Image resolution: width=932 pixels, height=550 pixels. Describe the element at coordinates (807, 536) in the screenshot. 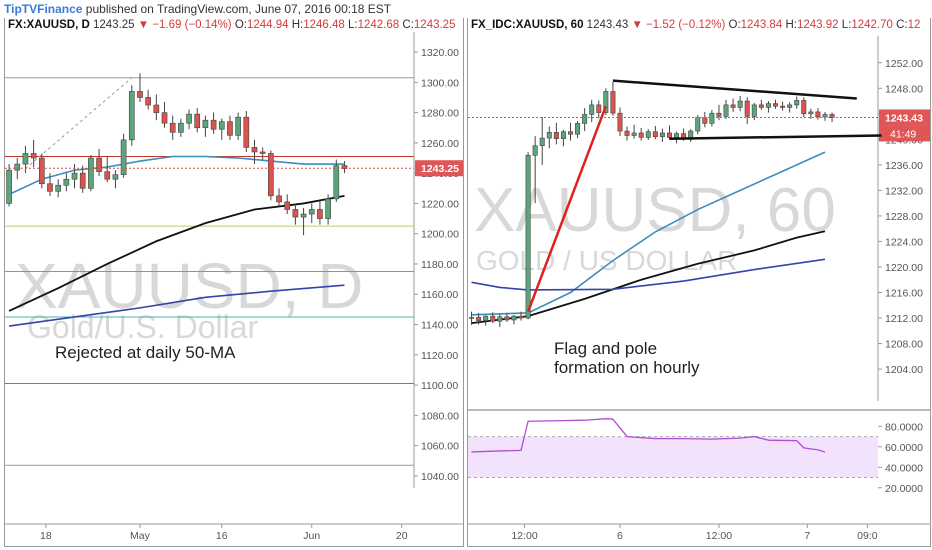

I see `hourly-x-tick-label: 7` at that location.